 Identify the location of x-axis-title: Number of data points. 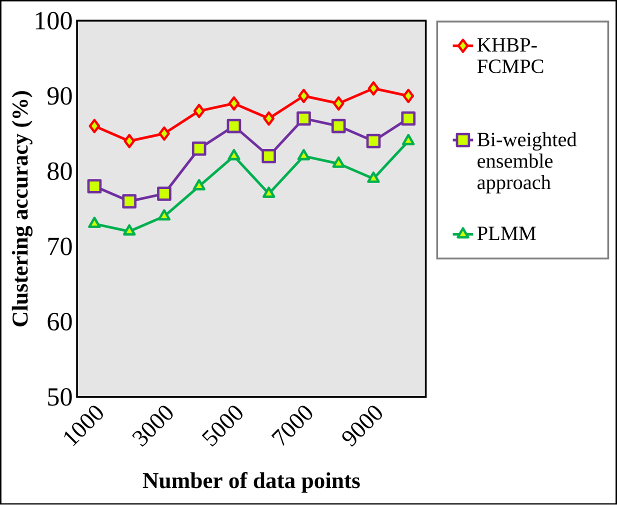
(251, 482).